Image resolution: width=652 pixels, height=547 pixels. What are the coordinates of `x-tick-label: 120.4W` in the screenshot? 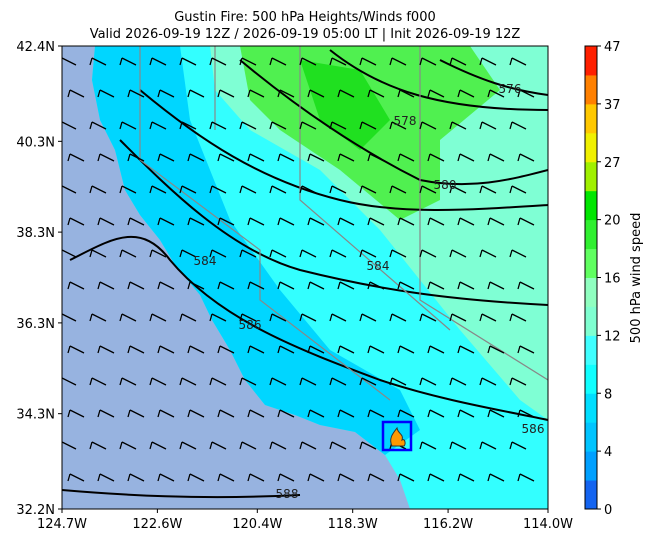 It's located at (257, 524).